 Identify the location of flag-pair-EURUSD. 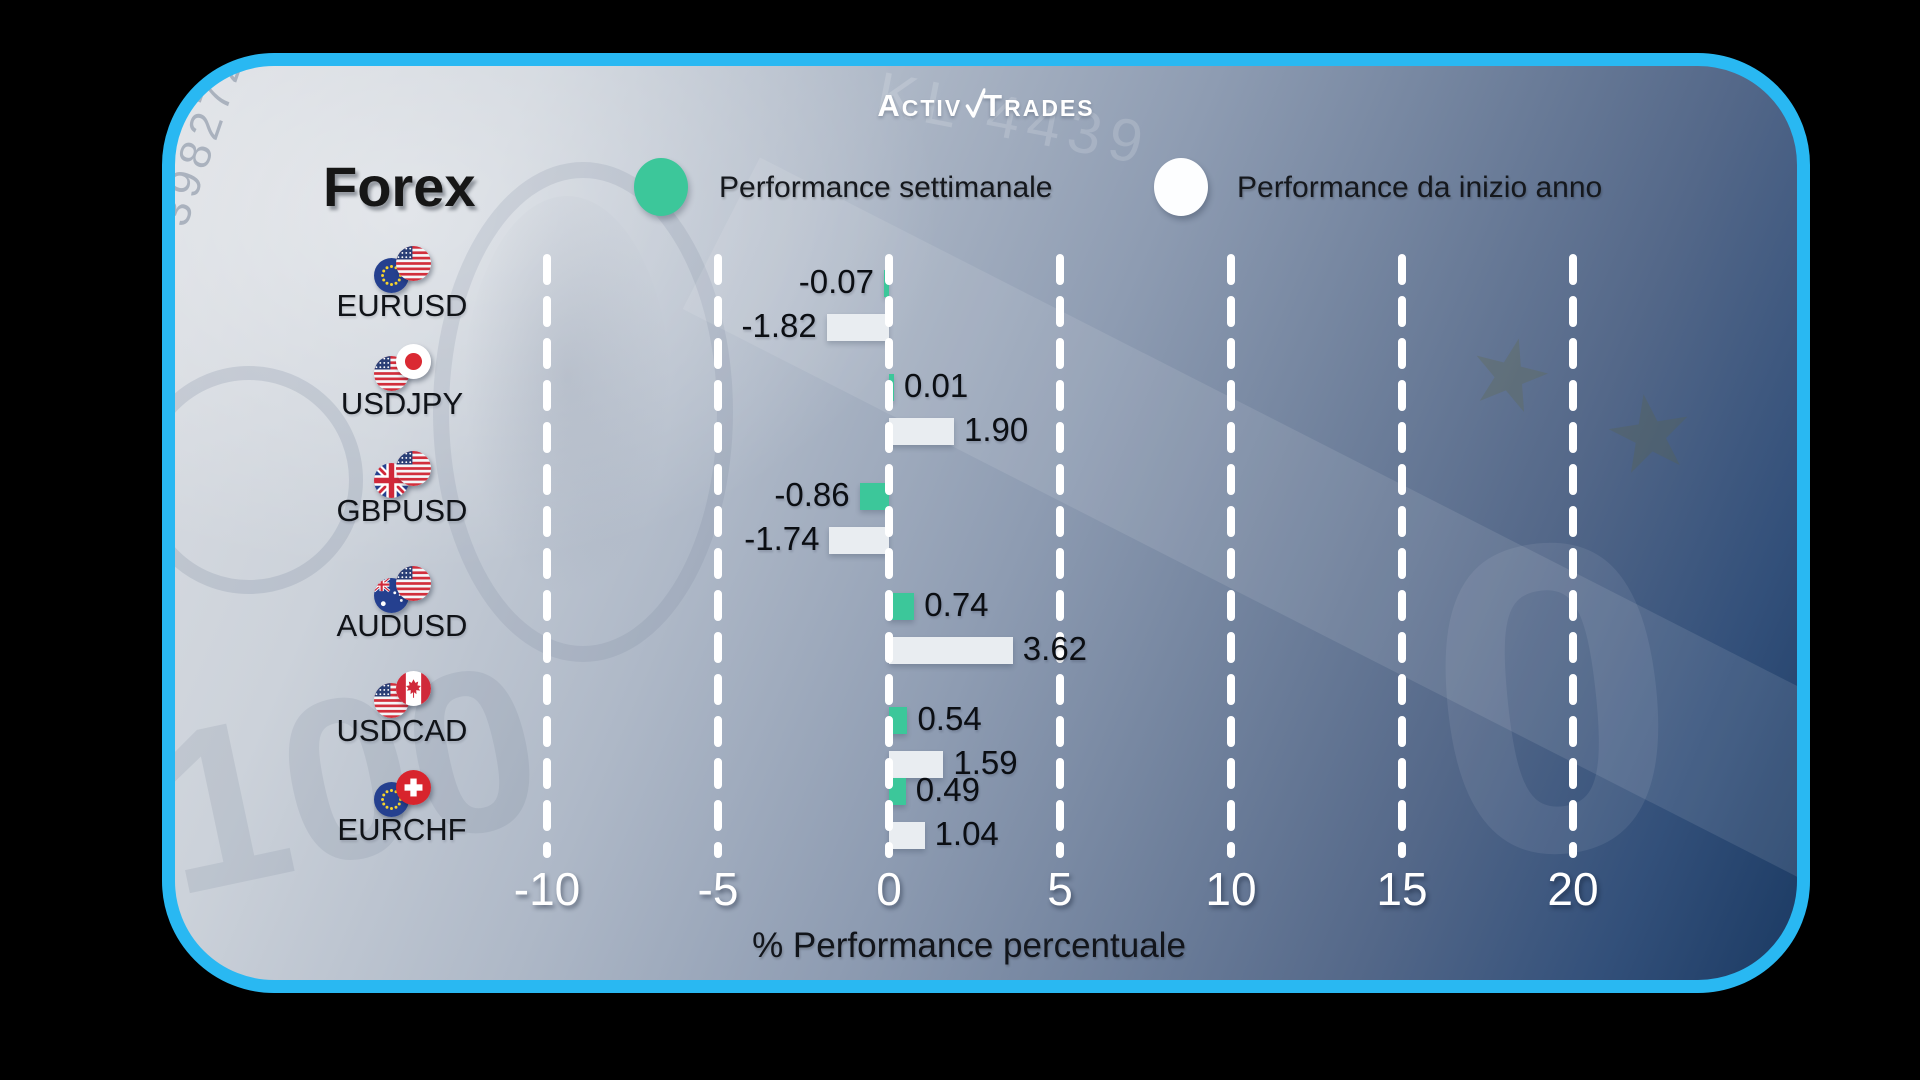
(402, 269).